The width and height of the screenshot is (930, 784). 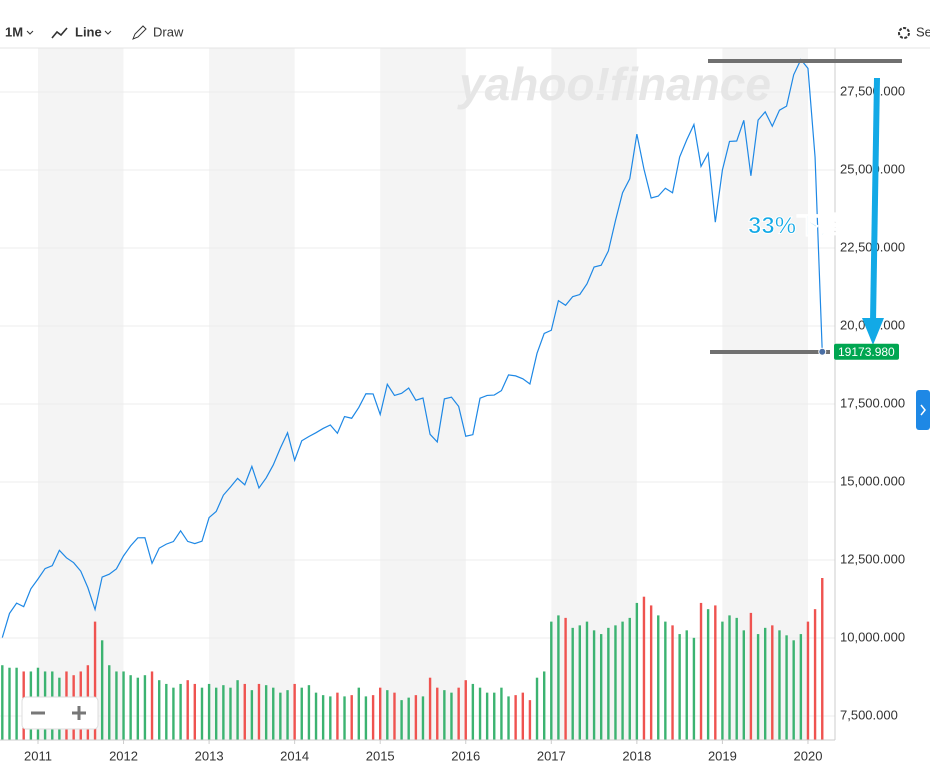 What do you see at coordinates (380, 755) in the screenshot?
I see `x-tick-label: 2015` at bounding box center [380, 755].